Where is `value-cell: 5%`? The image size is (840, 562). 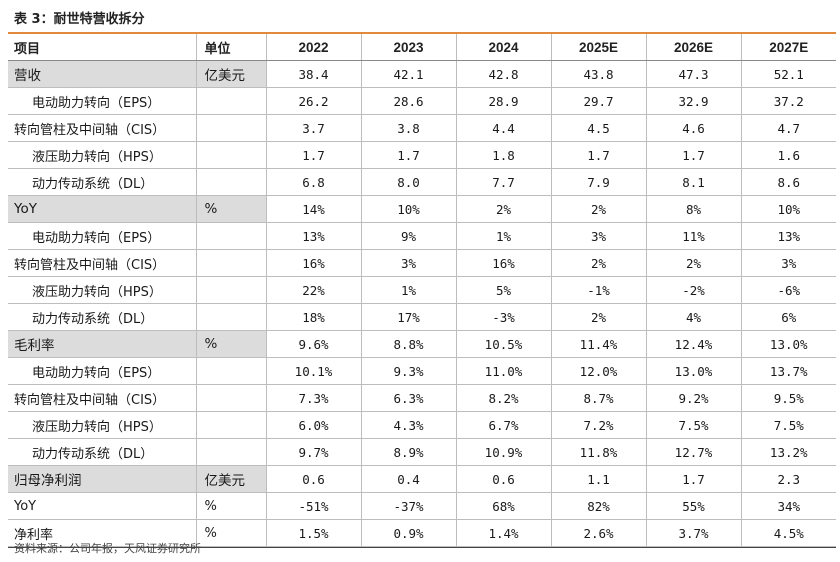
value-cell: 5% is located at coordinates (504, 290).